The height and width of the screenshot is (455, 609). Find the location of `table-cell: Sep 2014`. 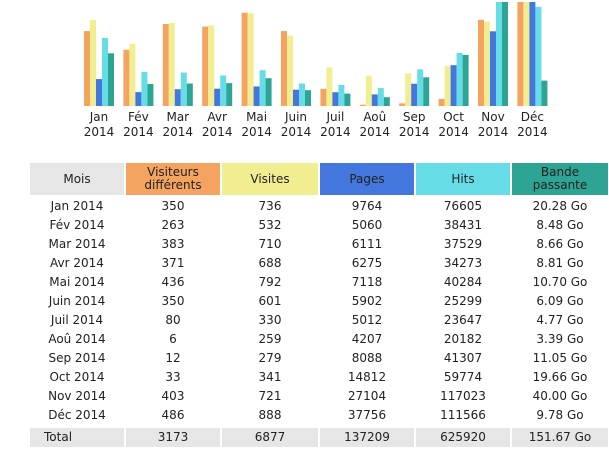

table-cell: Sep 2014 is located at coordinates (77, 358).